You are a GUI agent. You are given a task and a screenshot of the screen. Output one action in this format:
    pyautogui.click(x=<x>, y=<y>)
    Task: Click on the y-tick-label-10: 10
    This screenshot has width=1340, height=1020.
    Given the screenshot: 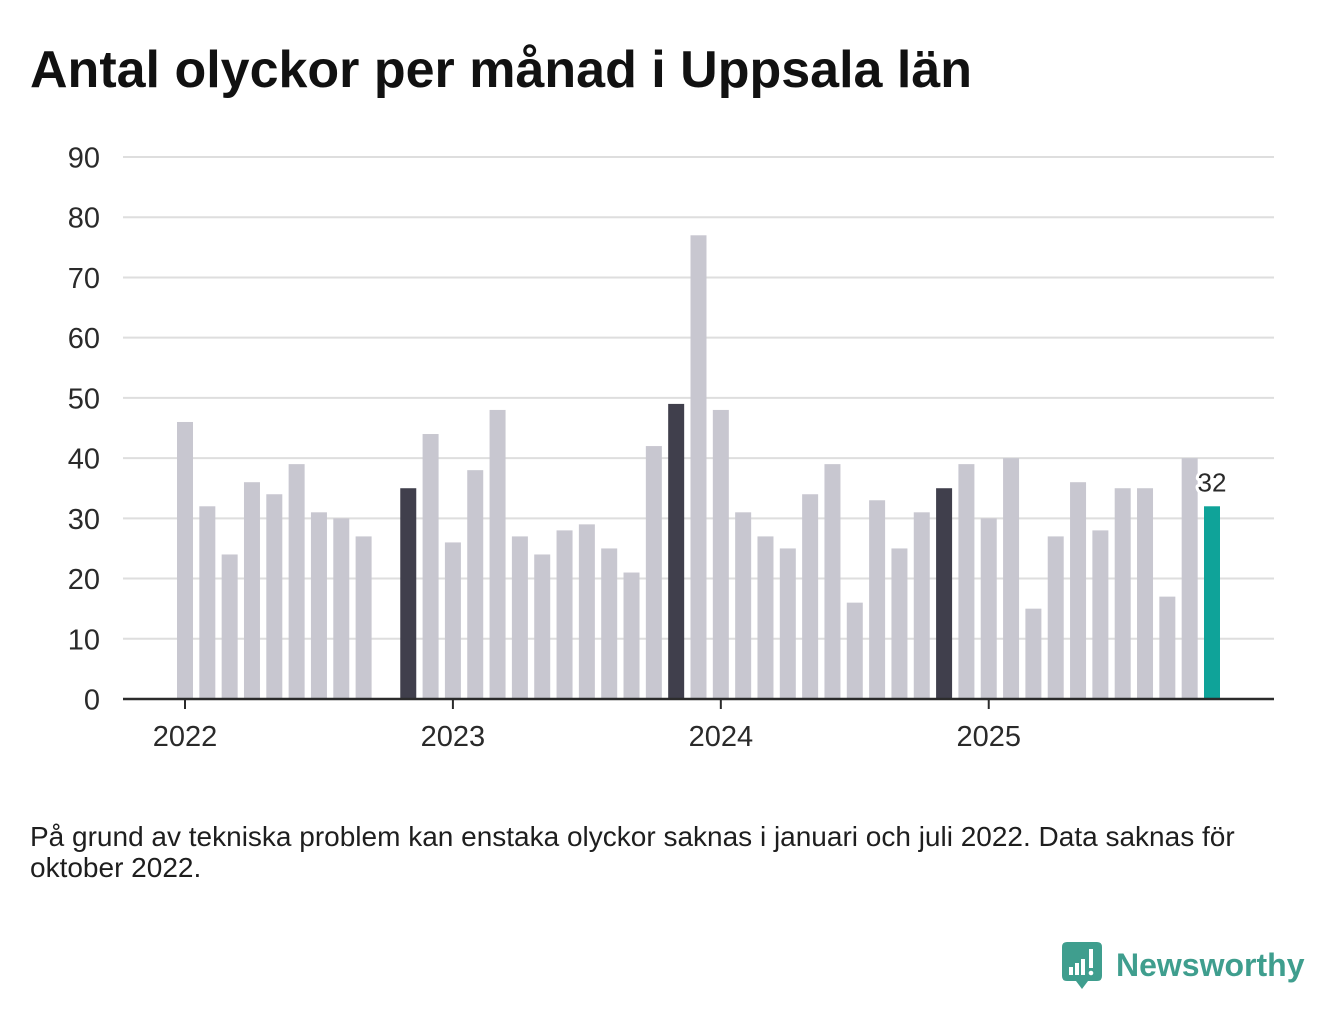 What is the action you would take?
    pyautogui.click(x=84, y=640)
    